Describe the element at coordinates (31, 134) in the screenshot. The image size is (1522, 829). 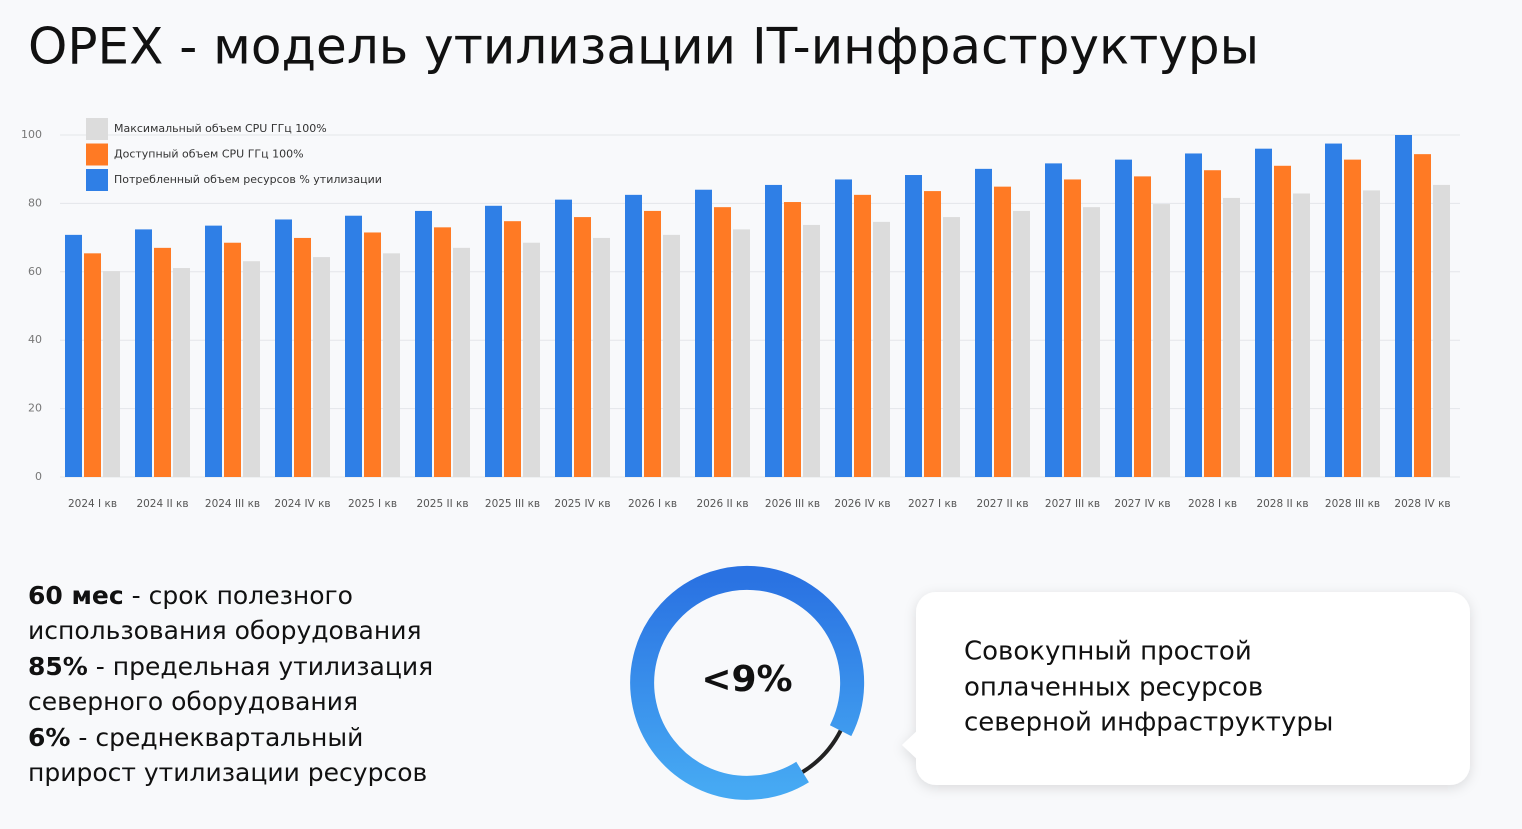
I see `y-tick-label: 100` at that location.